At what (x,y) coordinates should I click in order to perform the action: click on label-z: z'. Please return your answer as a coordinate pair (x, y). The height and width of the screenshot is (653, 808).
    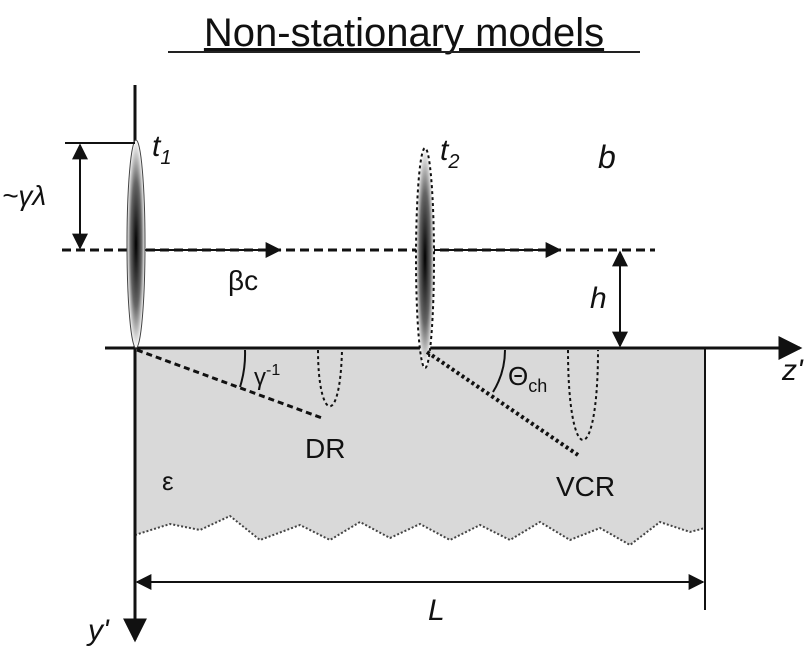
    Looking at the image, I should click on (792, 370).